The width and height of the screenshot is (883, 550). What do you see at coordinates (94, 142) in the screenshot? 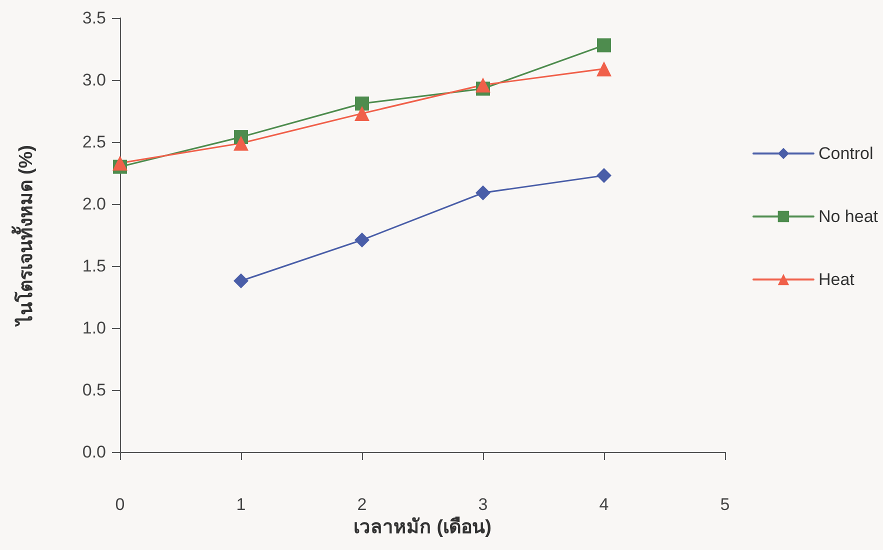
I see `y-tick-label: 2.5` at bounding box center [94, 142].